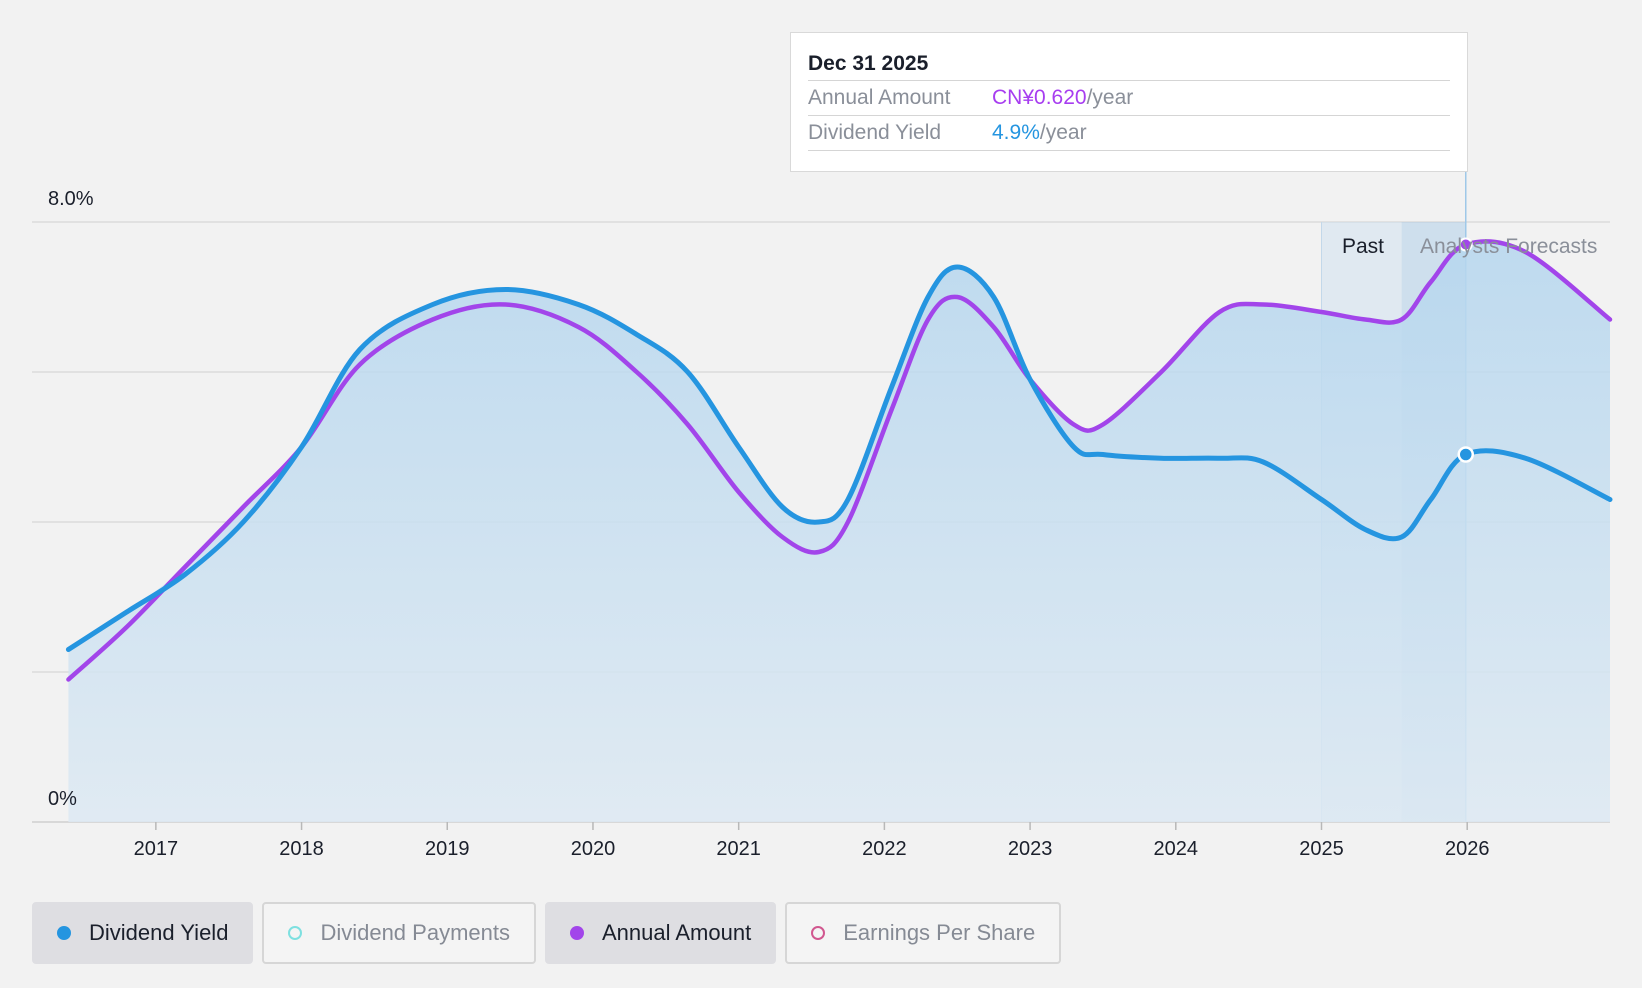 The image size is (1642, 988). I want to click on legend-label: Earnings Per Share, so click(939, 932).